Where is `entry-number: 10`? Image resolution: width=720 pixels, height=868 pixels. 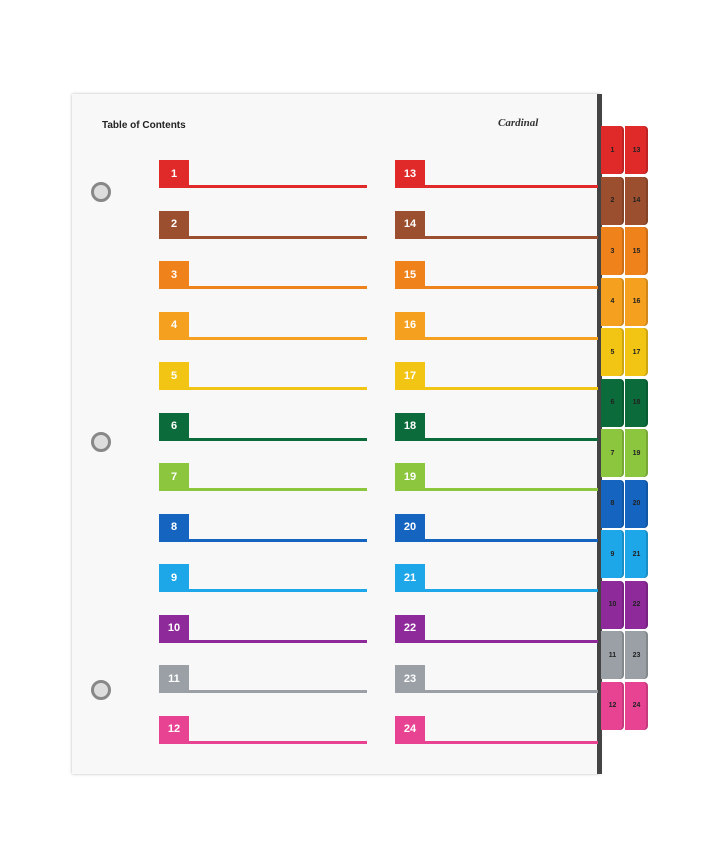 entry-number: 10 is located at coordinates (174, 628).